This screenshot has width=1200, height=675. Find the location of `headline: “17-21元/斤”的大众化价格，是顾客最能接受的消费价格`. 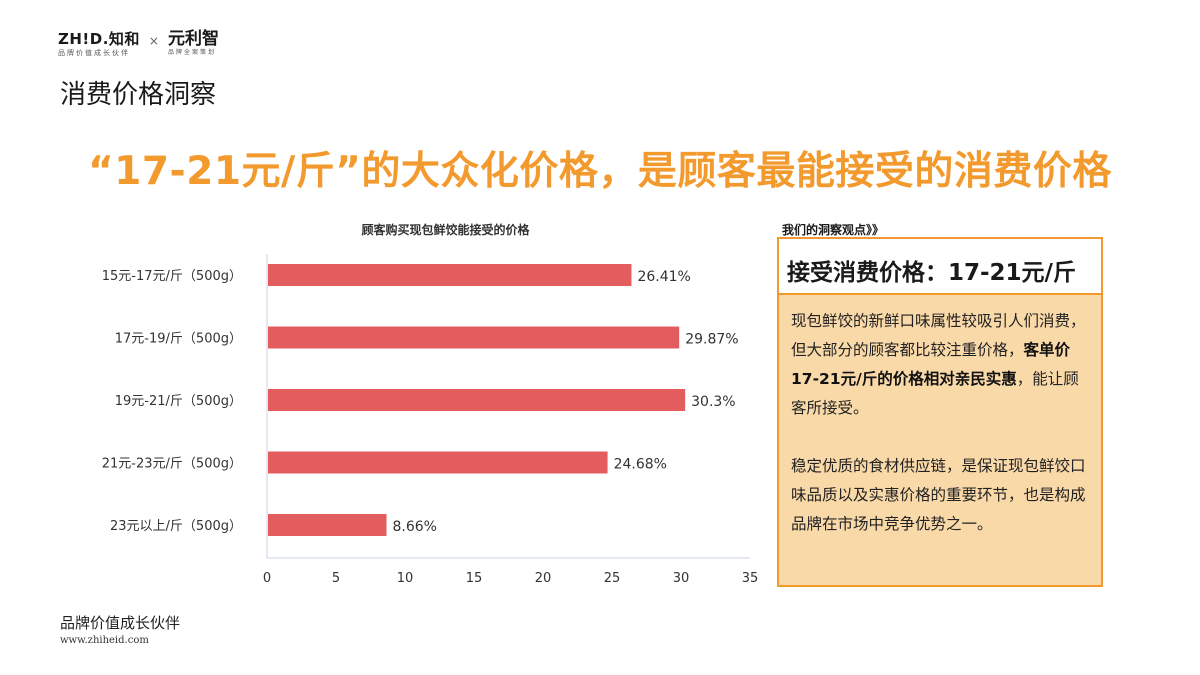

headline: “17-21元/斤”的大众化价格，是顾客最能接受的消费价格 is located at coordinates (600, 171).